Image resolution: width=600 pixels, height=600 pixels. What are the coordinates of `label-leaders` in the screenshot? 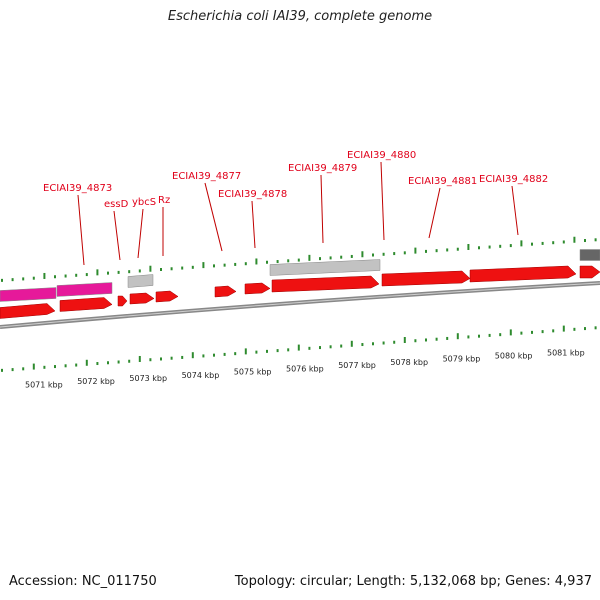 It's located at (298, 213).